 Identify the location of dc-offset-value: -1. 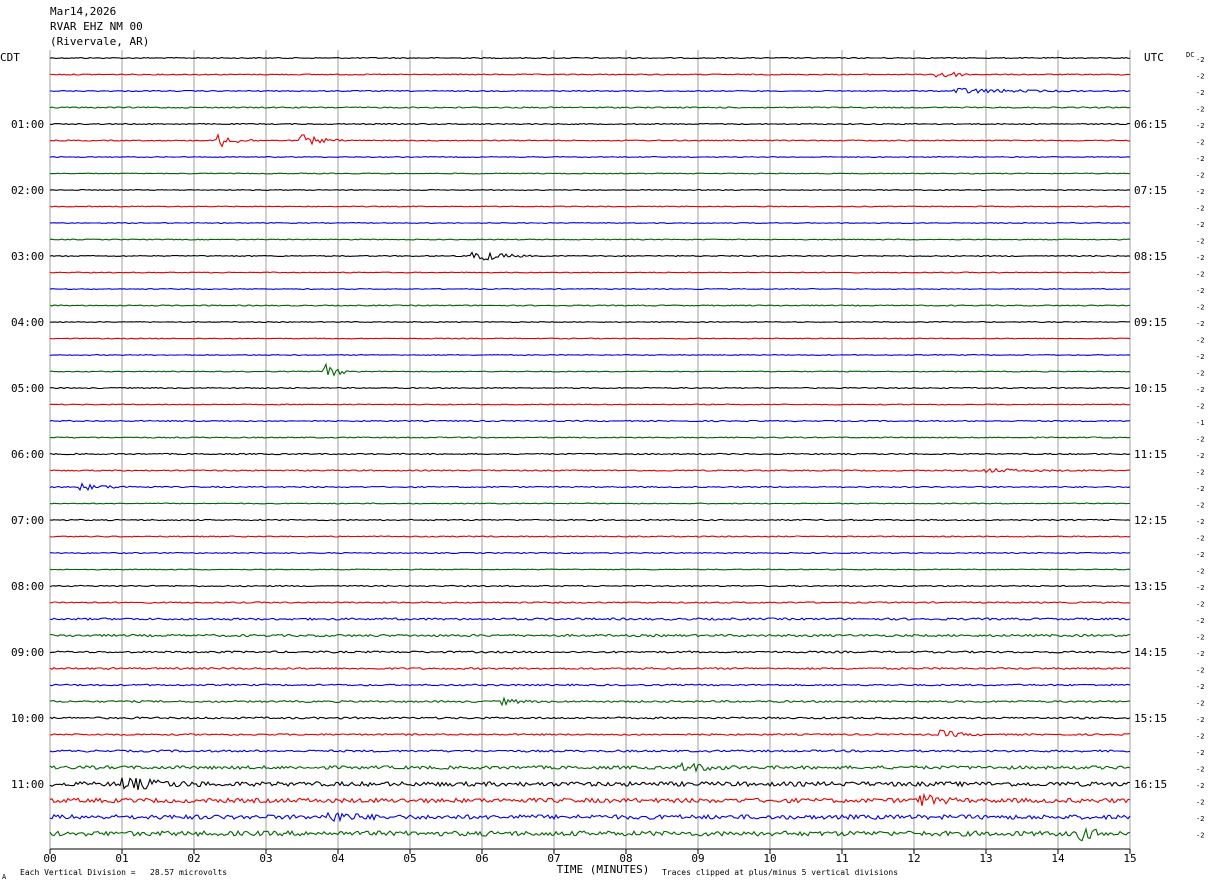
(1200, 423).